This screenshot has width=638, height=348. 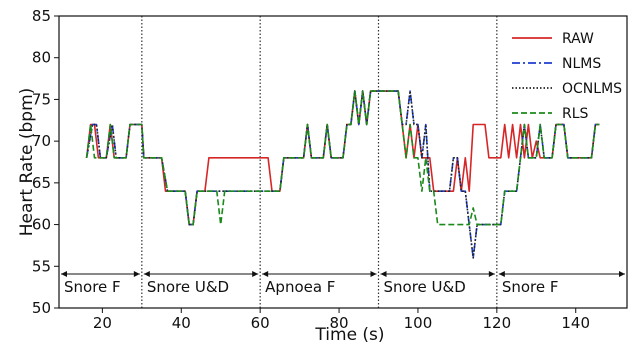 I want to click on x-tick-label: 120, so click(x=497, y=323).